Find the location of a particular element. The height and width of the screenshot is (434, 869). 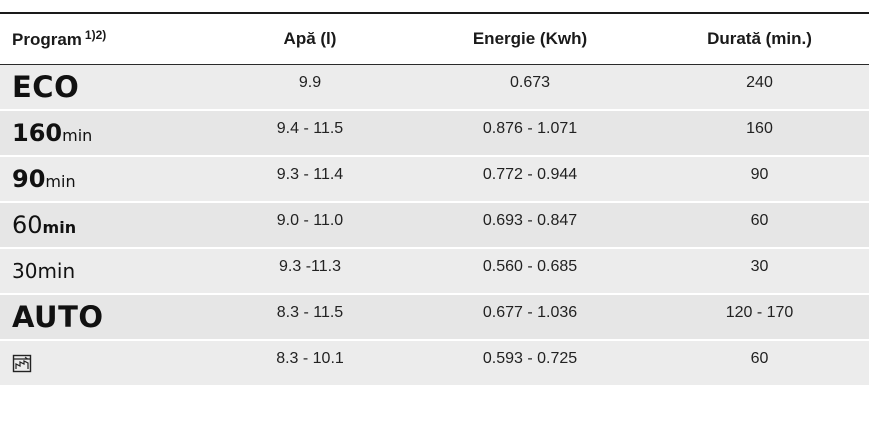

program-cell: 90min is located at coordinates (105, 179).